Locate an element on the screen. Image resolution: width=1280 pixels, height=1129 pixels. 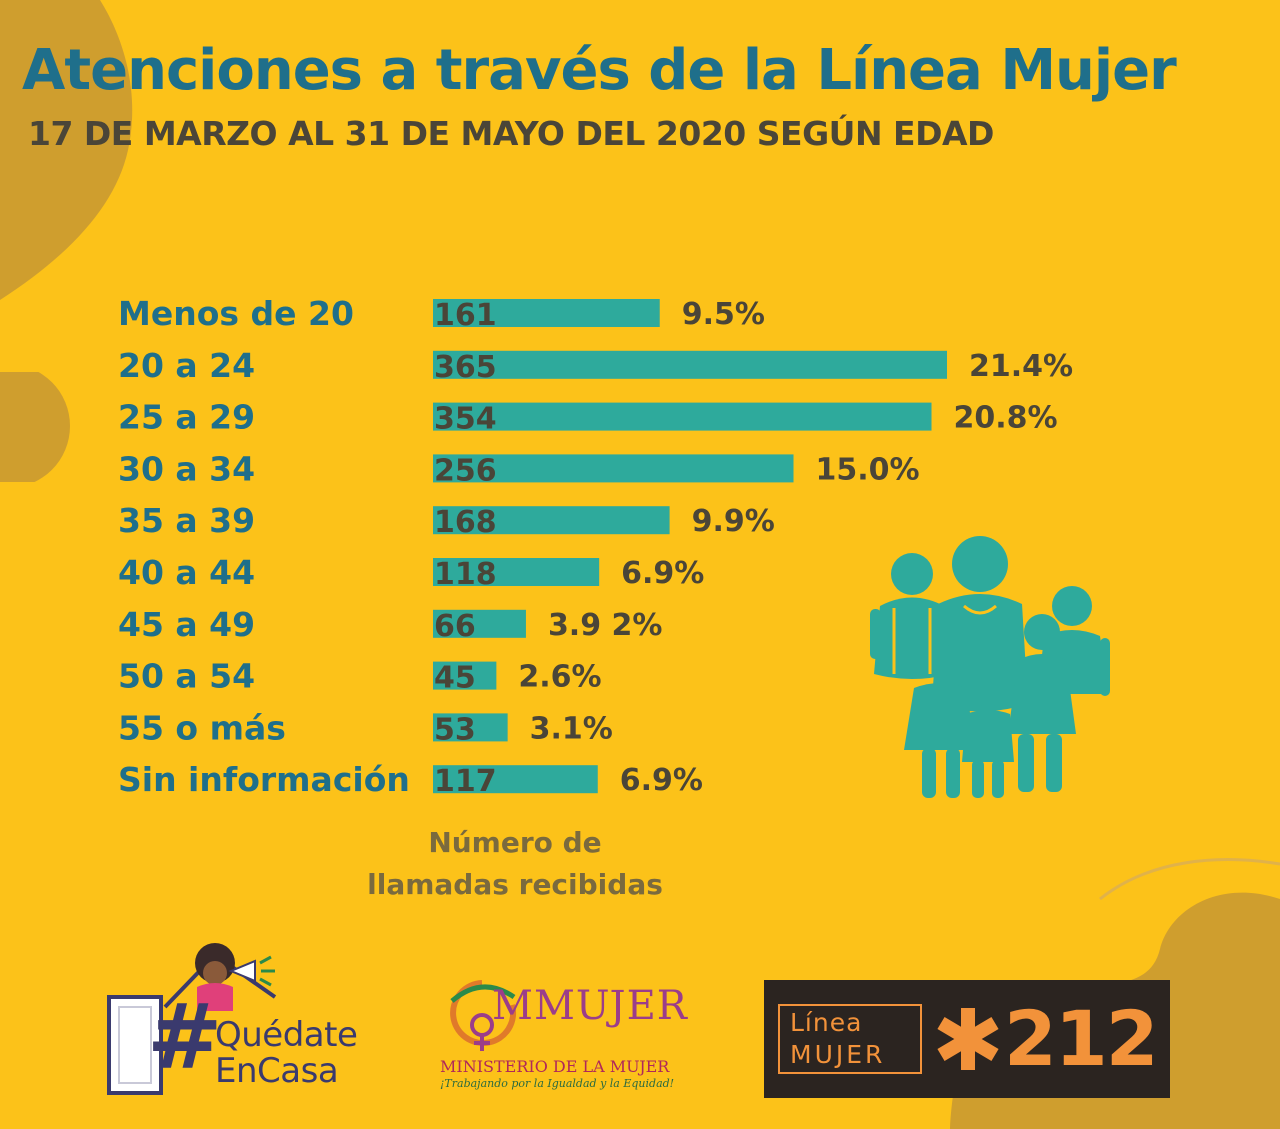
asterisk-icon is located at coordinates (968, 1039).